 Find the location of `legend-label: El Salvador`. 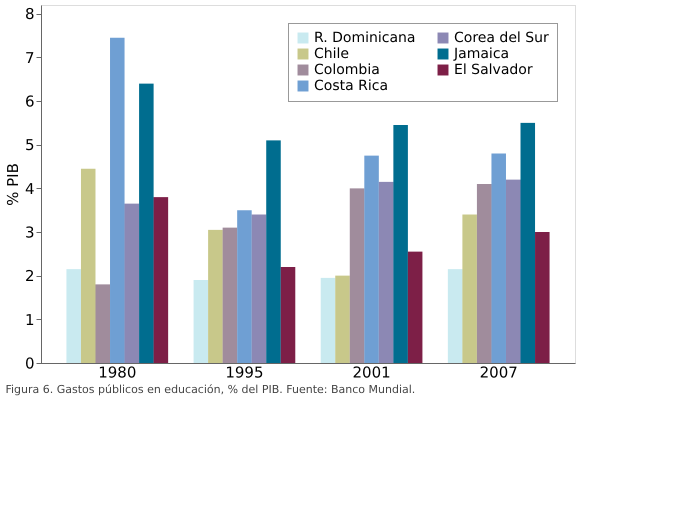

legend-label: El Salvador is located at coordinates (493, 70).